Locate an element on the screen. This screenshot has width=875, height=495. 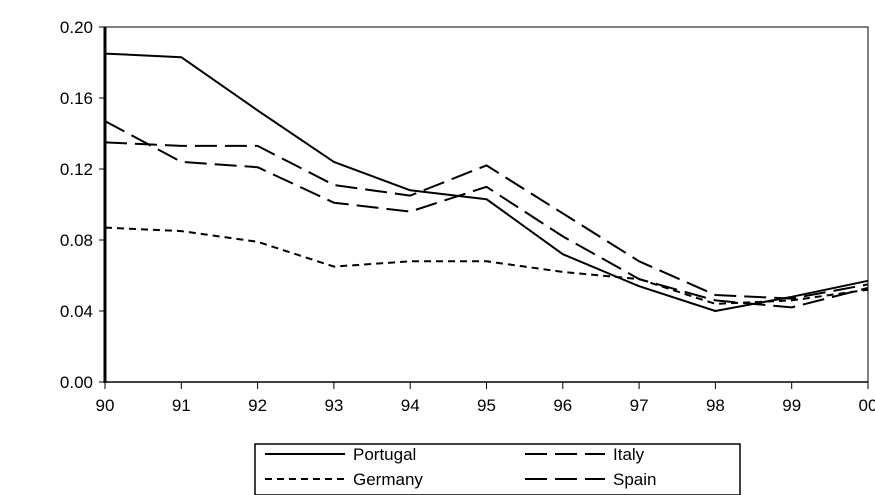
y-axis: 0.00 0.04 0.08 0.12 0.16 0.20 is located at coordinates (82, 205).